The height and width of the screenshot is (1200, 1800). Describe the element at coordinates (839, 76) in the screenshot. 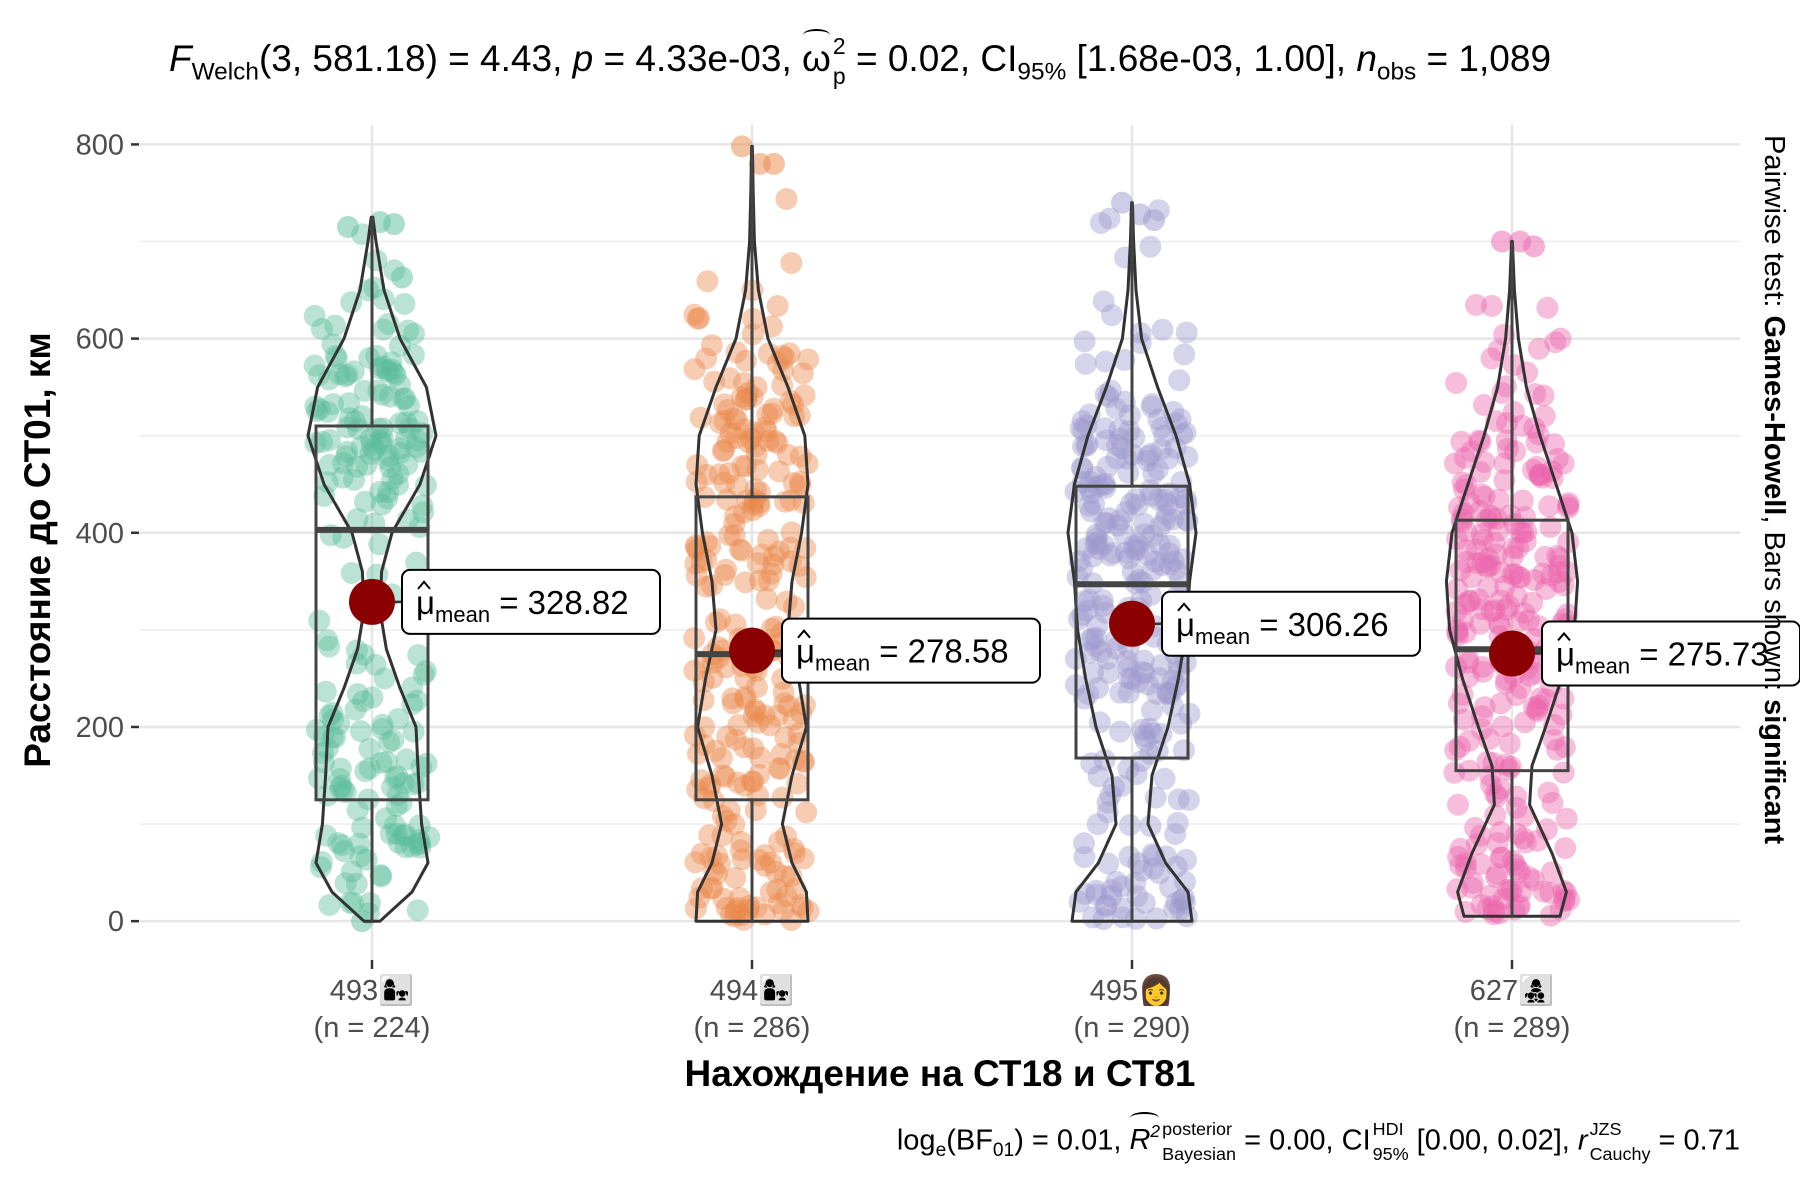

I see `title-effect-size-sub: p` at that location.